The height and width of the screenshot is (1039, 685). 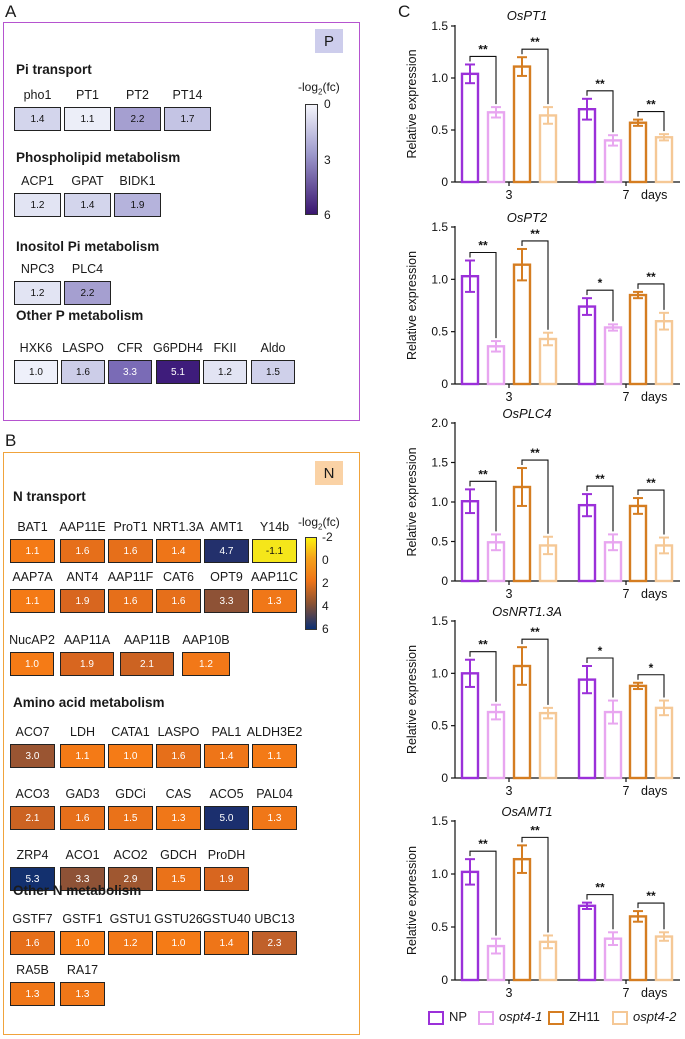 What do you see at coordinates (82, 919) in the screenshot?
I see `gene-label: GSTF1` at bounding box center [82, 919].